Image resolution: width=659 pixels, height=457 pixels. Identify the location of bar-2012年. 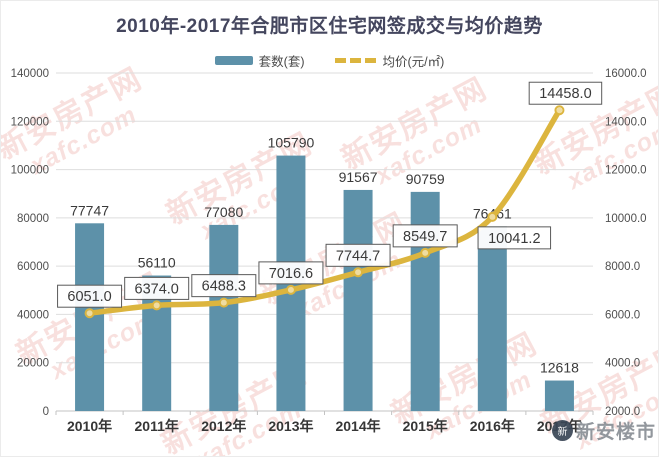
(224, 317).